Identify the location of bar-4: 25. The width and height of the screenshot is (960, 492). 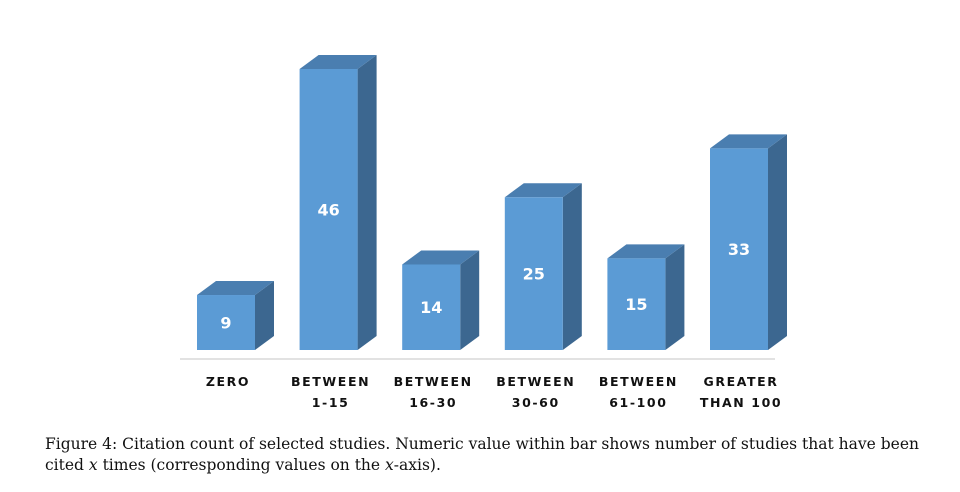
(543, 266).